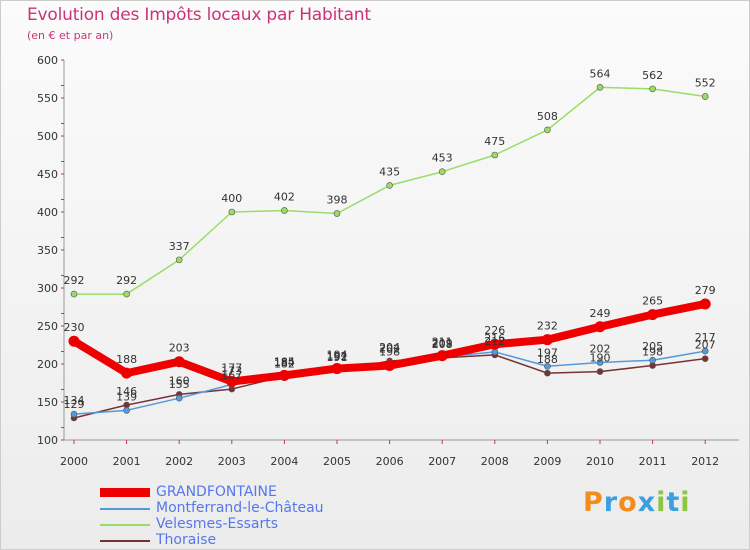 This screenshot has width=750, height=550. Describe the element at coordinates (47, 98) in the screenshot. I see `y-tick-label: 550` at that location.